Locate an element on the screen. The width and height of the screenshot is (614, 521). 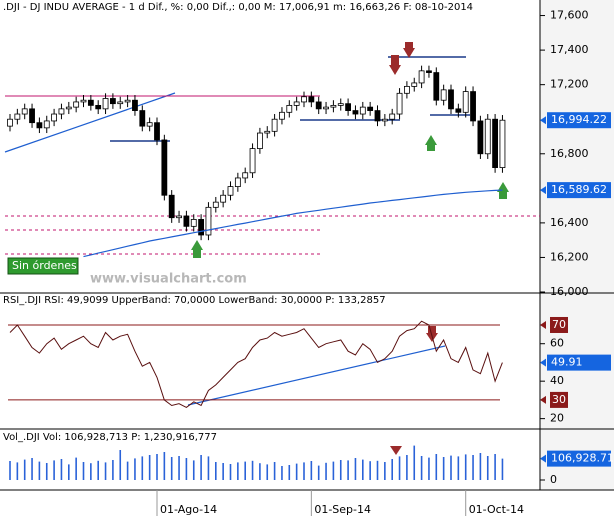
band-label: 70 is located at coordinates (559, 324).